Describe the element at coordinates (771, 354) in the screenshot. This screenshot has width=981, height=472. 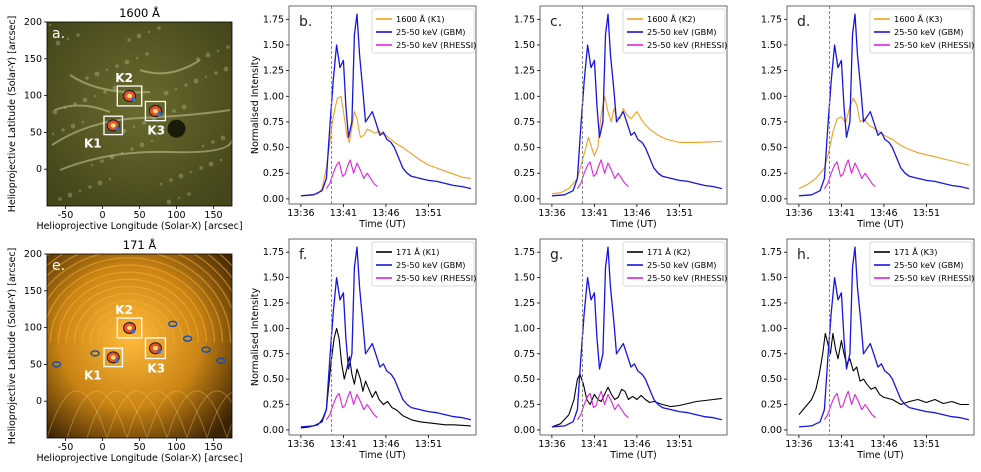
I see `y-tick-label: 0.75` at that location.